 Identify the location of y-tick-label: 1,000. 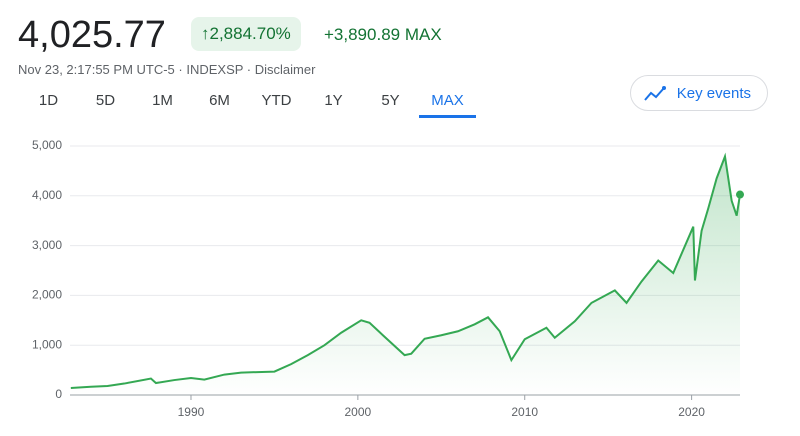
(47, 344).